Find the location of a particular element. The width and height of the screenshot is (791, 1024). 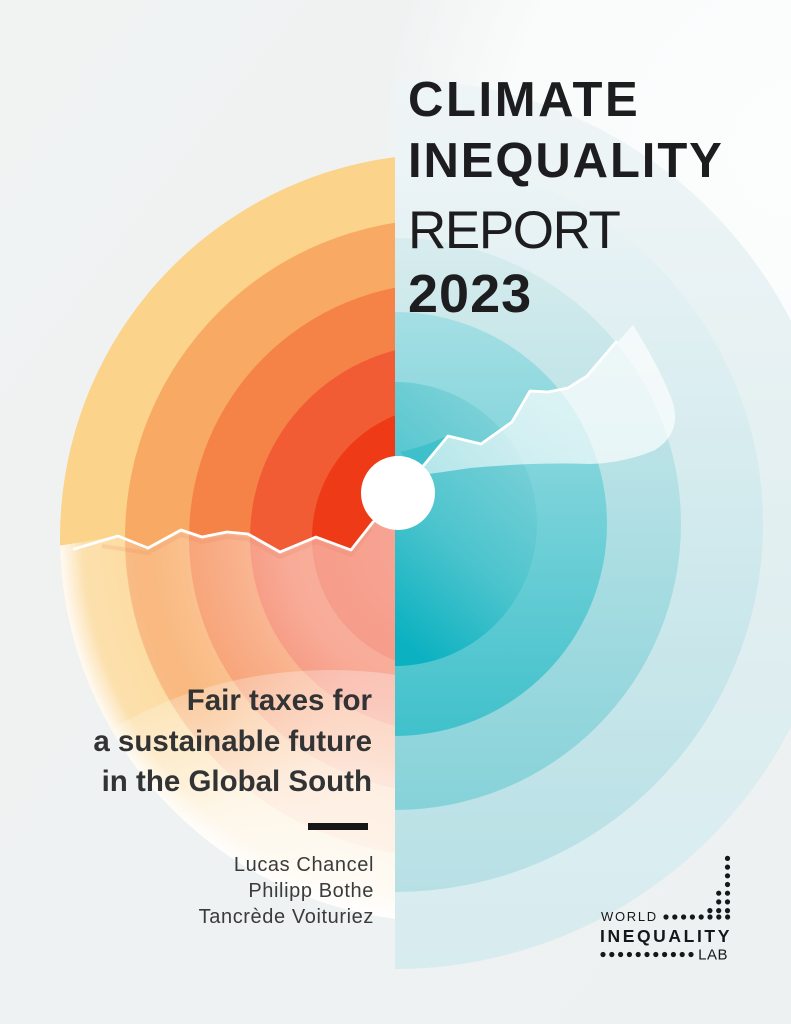

svg-text: INEQUALITY is located at coordinates (666, 936).